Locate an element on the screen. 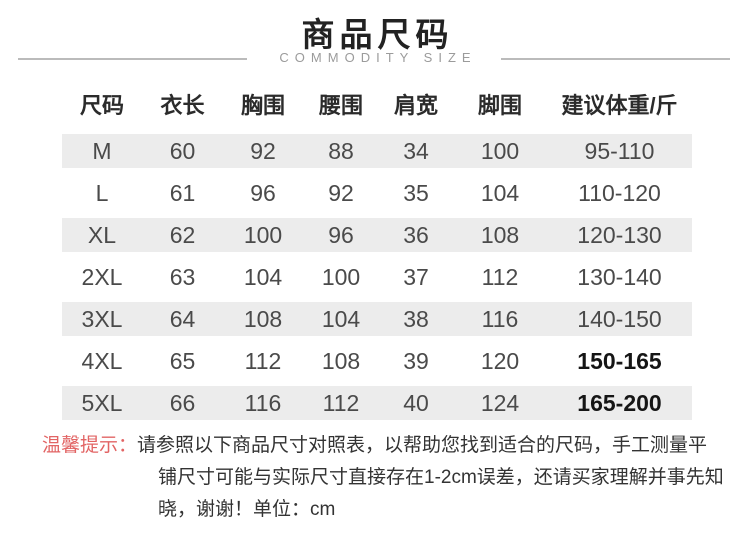  table-cell: 66 is located at coordinates (182, 402).